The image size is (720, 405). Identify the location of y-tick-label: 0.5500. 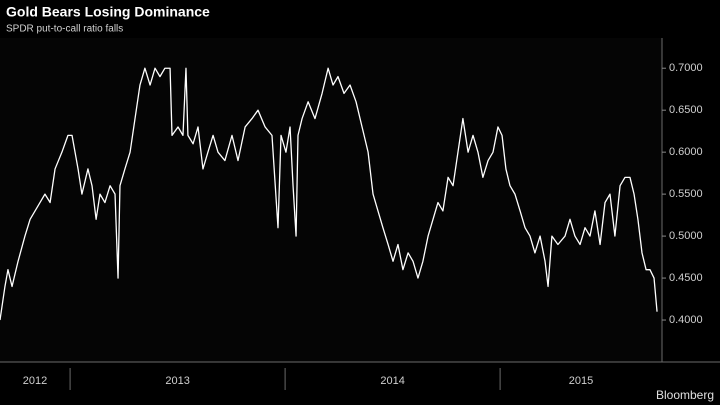
(686, 194).